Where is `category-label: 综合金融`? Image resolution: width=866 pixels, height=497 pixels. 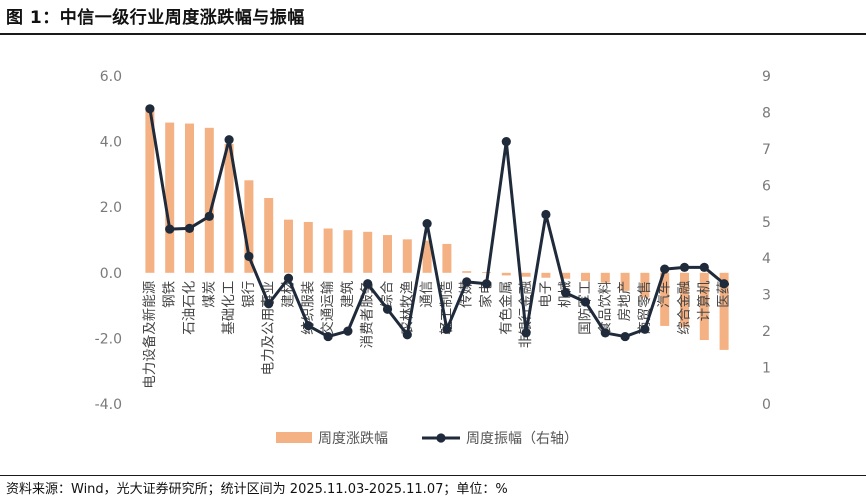
category-label: 综合金融 is located at coordinates (685, 307).